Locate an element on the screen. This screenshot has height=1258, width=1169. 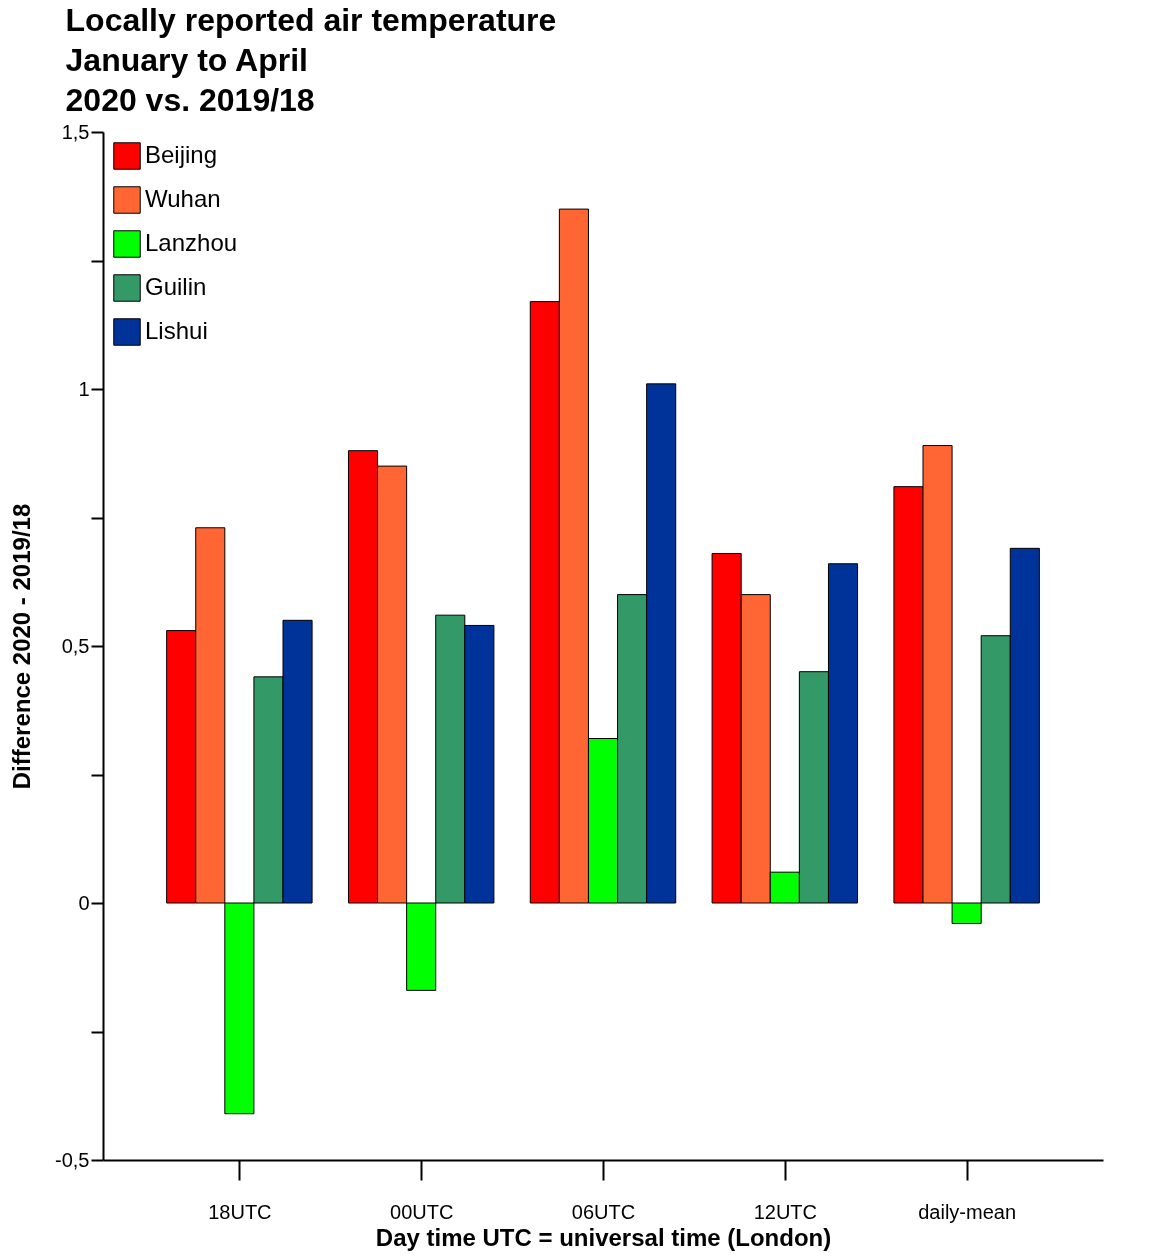
x-tick-label: 00UTC is located at coordinates (422, 1211).